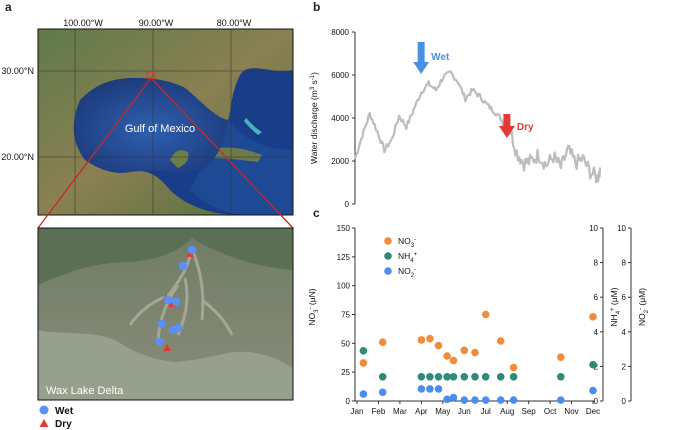  What do you see at coordinates (344, 257) in the screenshot?
I see `left-tick-label: 125` at bounding box center [344, 257].